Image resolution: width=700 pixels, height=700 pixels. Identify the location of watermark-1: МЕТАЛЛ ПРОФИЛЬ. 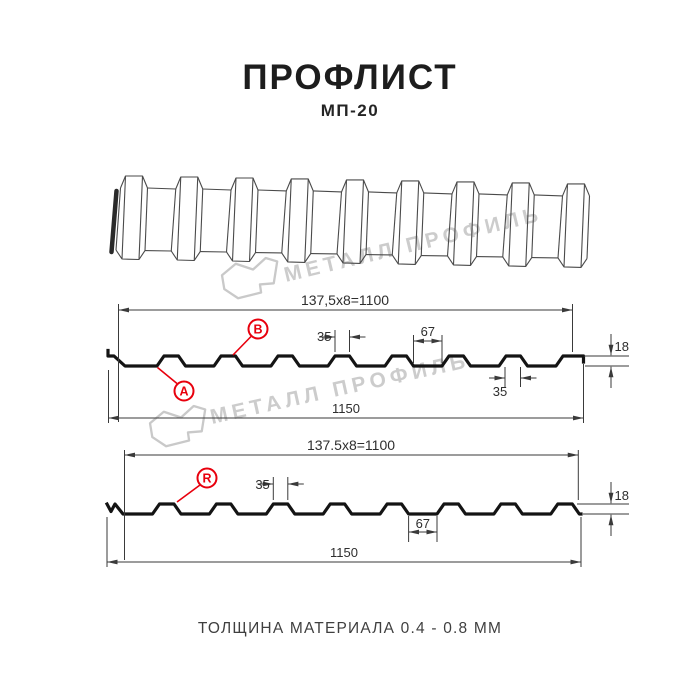
(382, 251).